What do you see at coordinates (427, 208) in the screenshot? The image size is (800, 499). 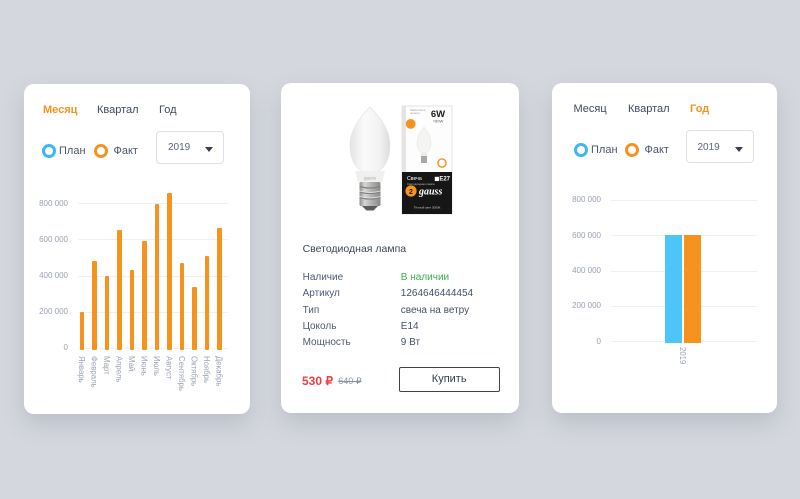 I see `svg-text: Тёплый свет 3000К` at bounding box center [427, 208].